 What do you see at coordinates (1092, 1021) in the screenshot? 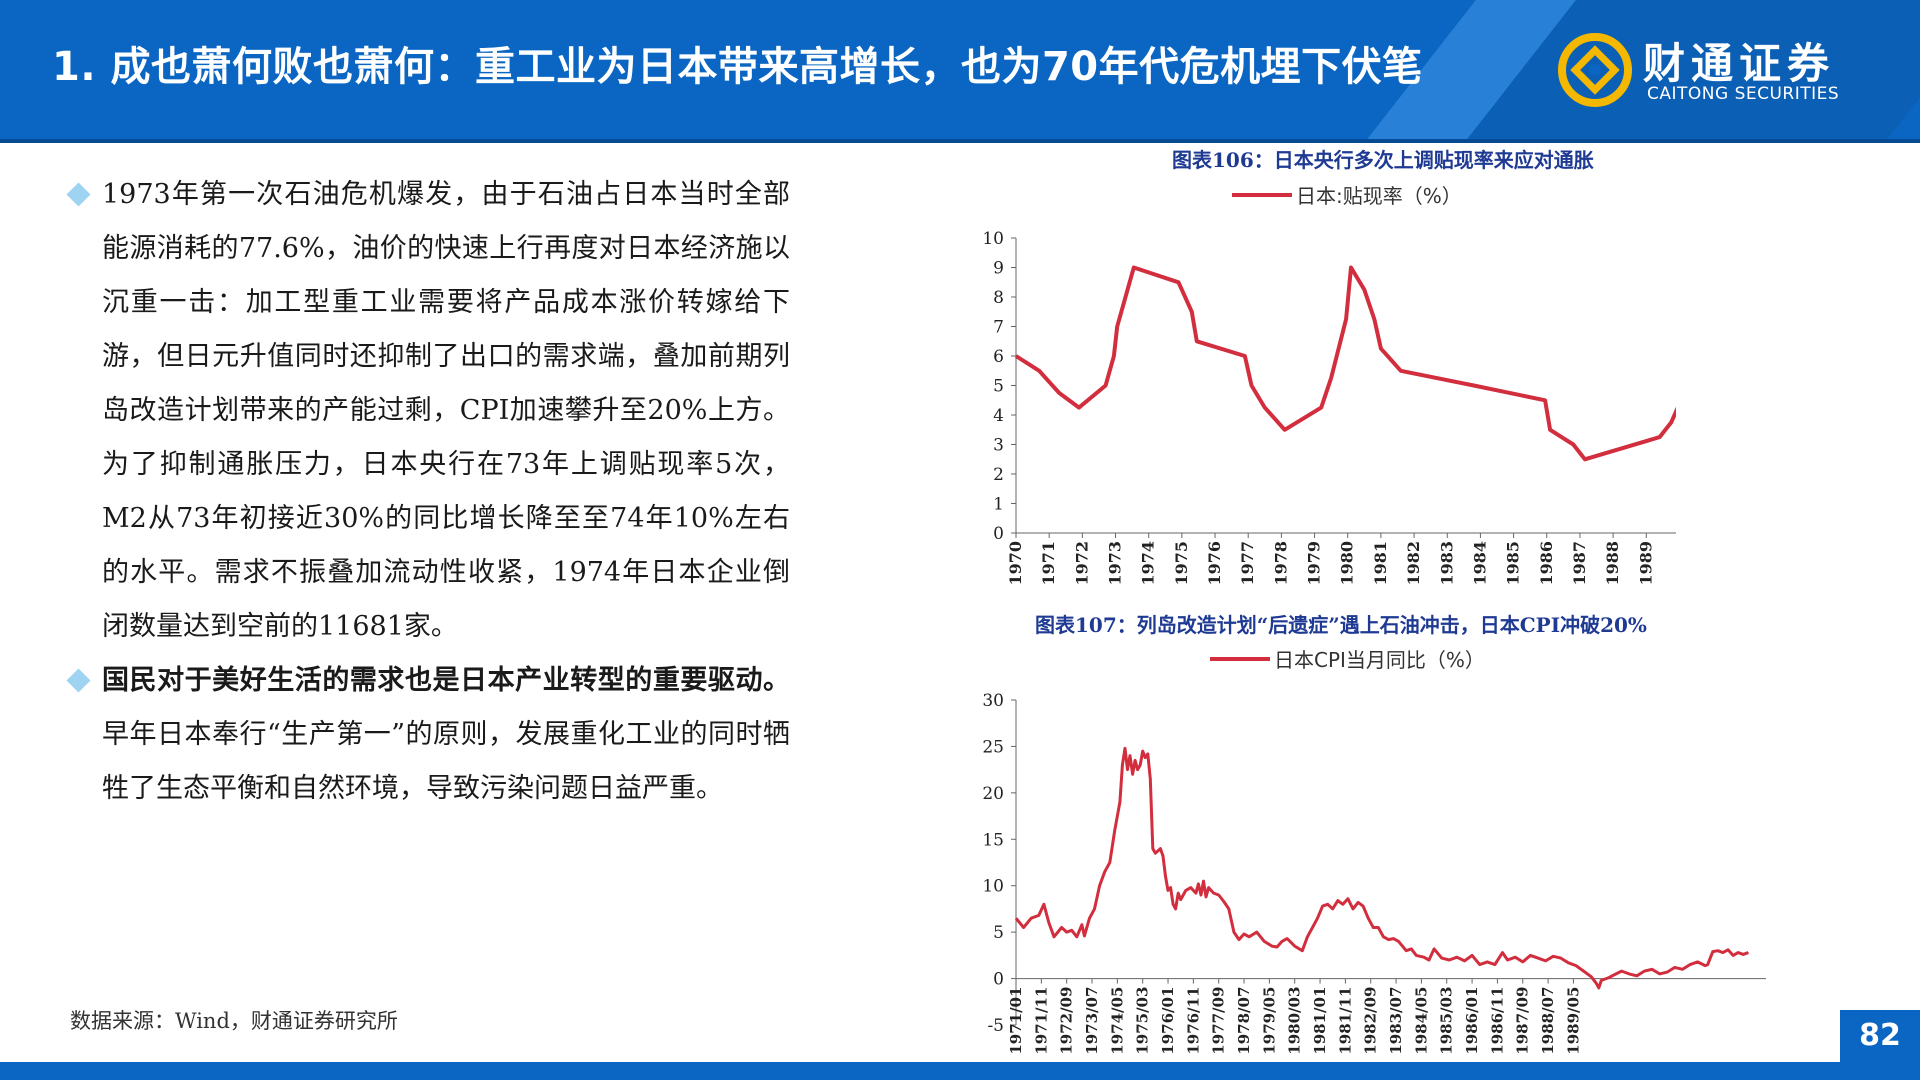
I see `x-tick-label: 1973/07` at bounding box center [1092, 1021].